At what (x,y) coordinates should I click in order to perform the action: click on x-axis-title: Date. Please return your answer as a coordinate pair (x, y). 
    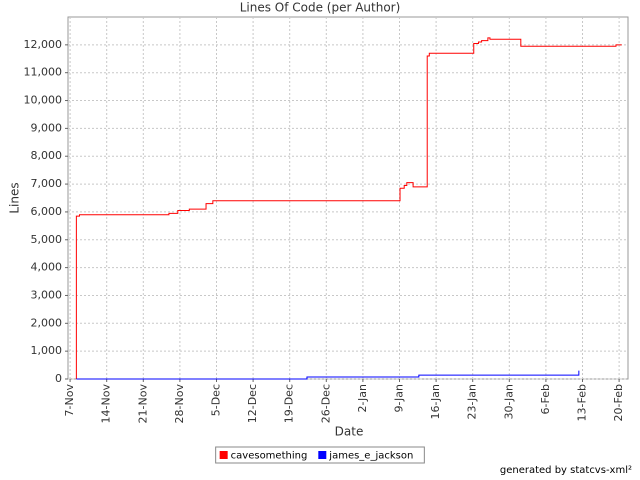
    Looking at the image, I should click on (349, 432).